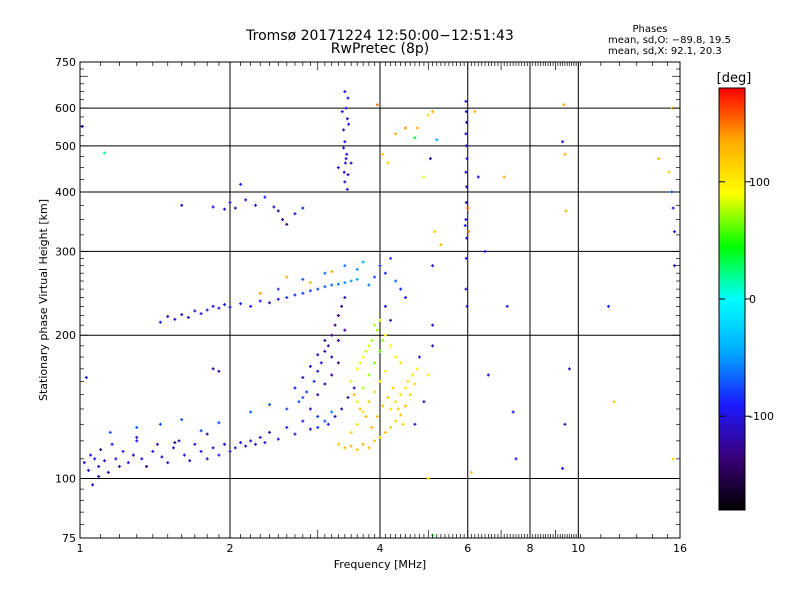  Describe the element at coordinates (65, 335) in the screenshot. I see `y-tick-label: 200` at that location.